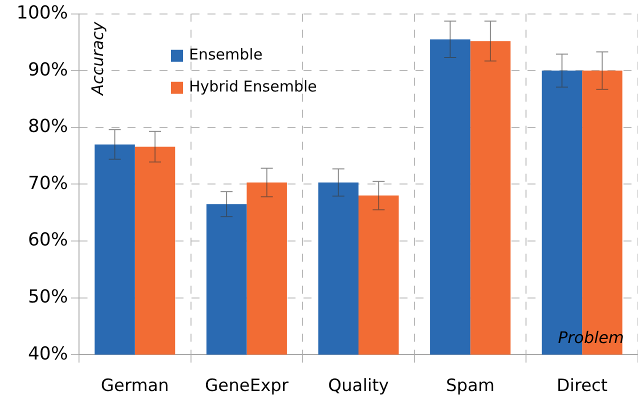  What do you see at coordinates (48, 240) in the screenshot?
I see `y-tick-label: 60%` at bounding box center [48, 240].